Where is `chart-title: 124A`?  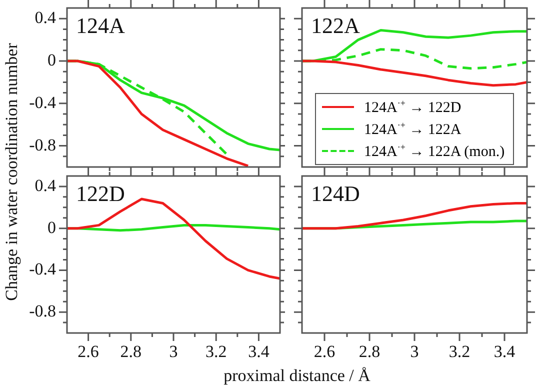
chart-title: 124A is located at coordinates (100, 25).